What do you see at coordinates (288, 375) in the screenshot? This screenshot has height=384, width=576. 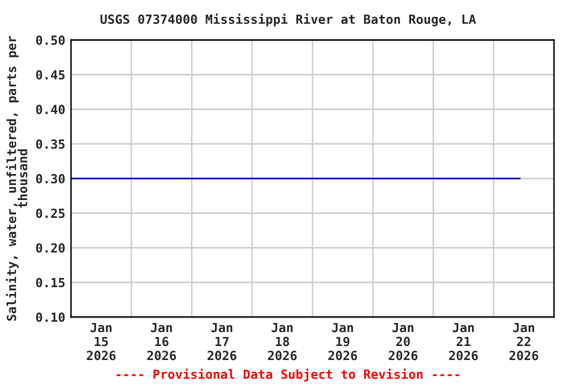 I see `text: ---- Provisional Data Subject to Revision ----` at bounding box center [288, 375].